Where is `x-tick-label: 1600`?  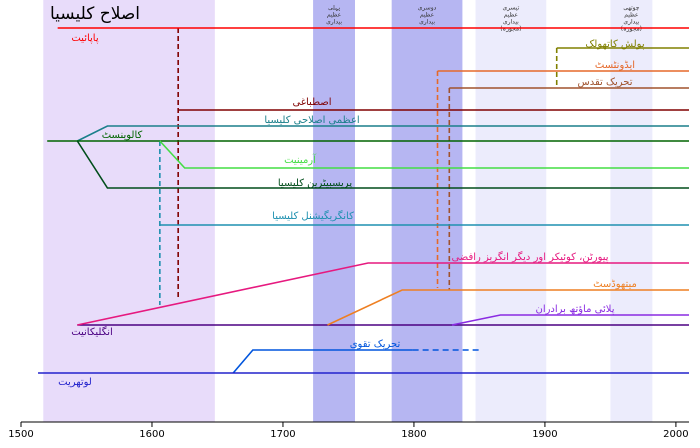 x-tick-label: 1600 is located at coordinates (151, 434).